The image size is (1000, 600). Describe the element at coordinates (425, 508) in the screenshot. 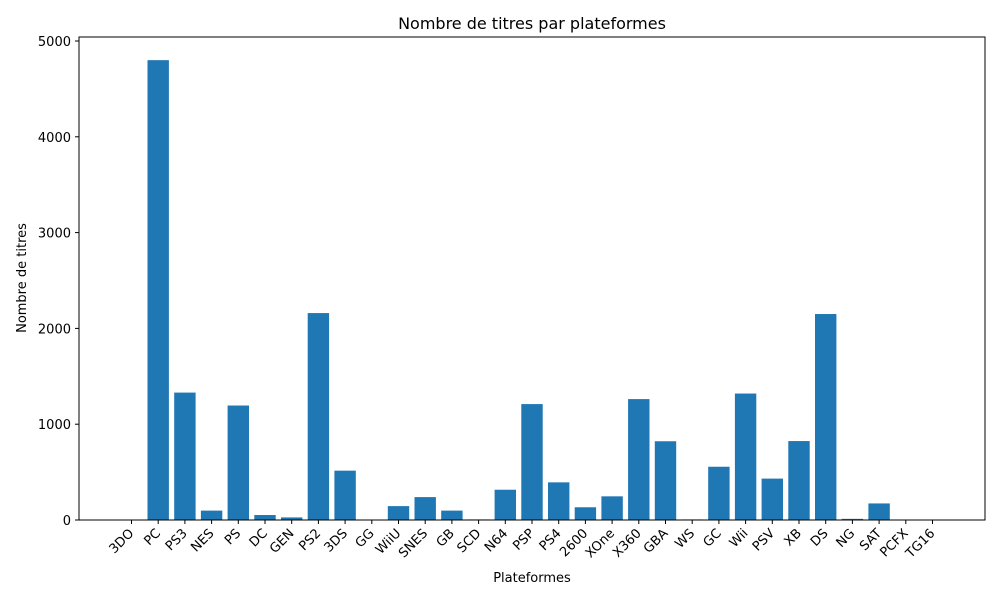

I see `bar-snes` at that location.